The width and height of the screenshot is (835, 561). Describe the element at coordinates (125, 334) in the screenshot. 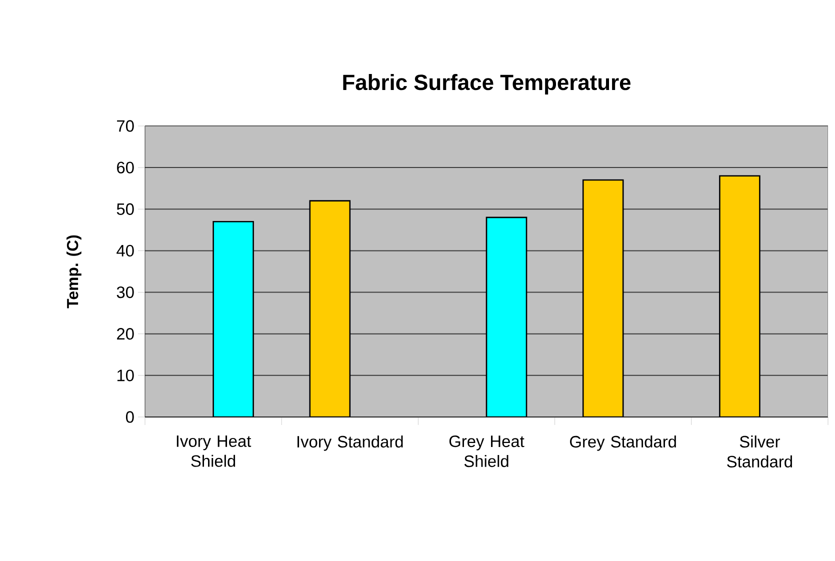

I see `y-tick-label: 20` at that location.